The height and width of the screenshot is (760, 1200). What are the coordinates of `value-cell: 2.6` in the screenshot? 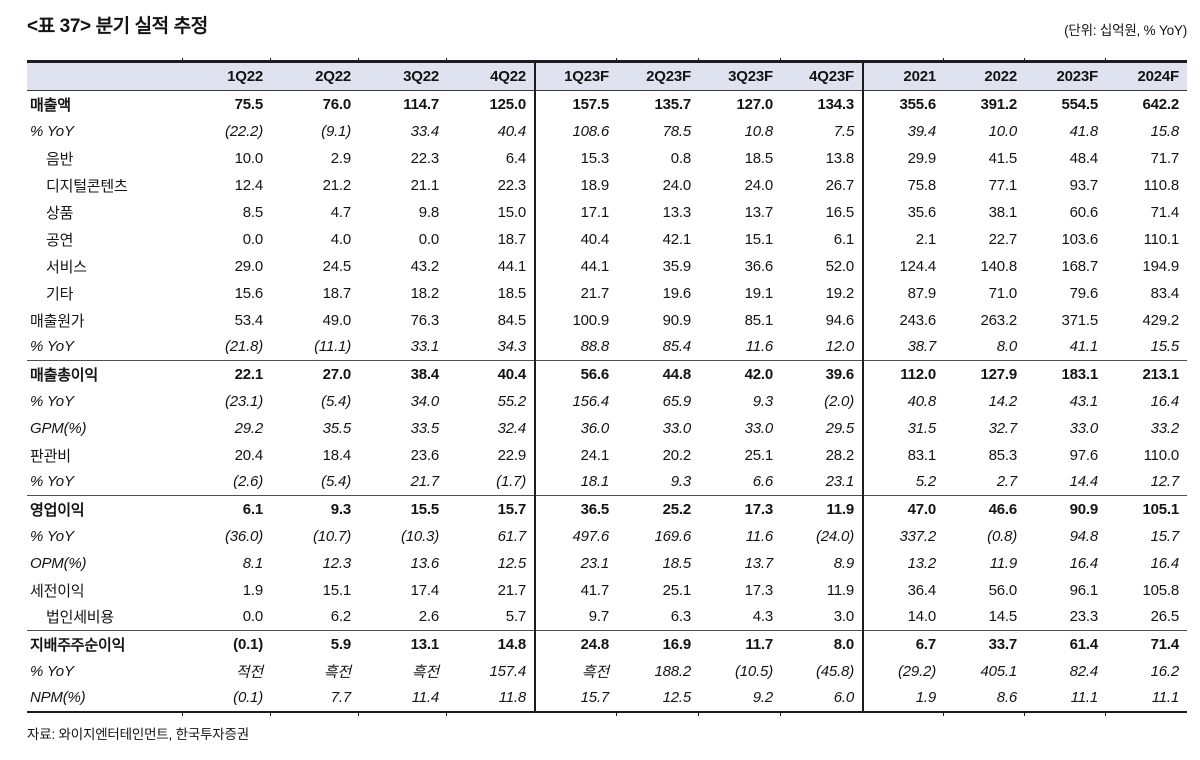 It's located at (428, 617).